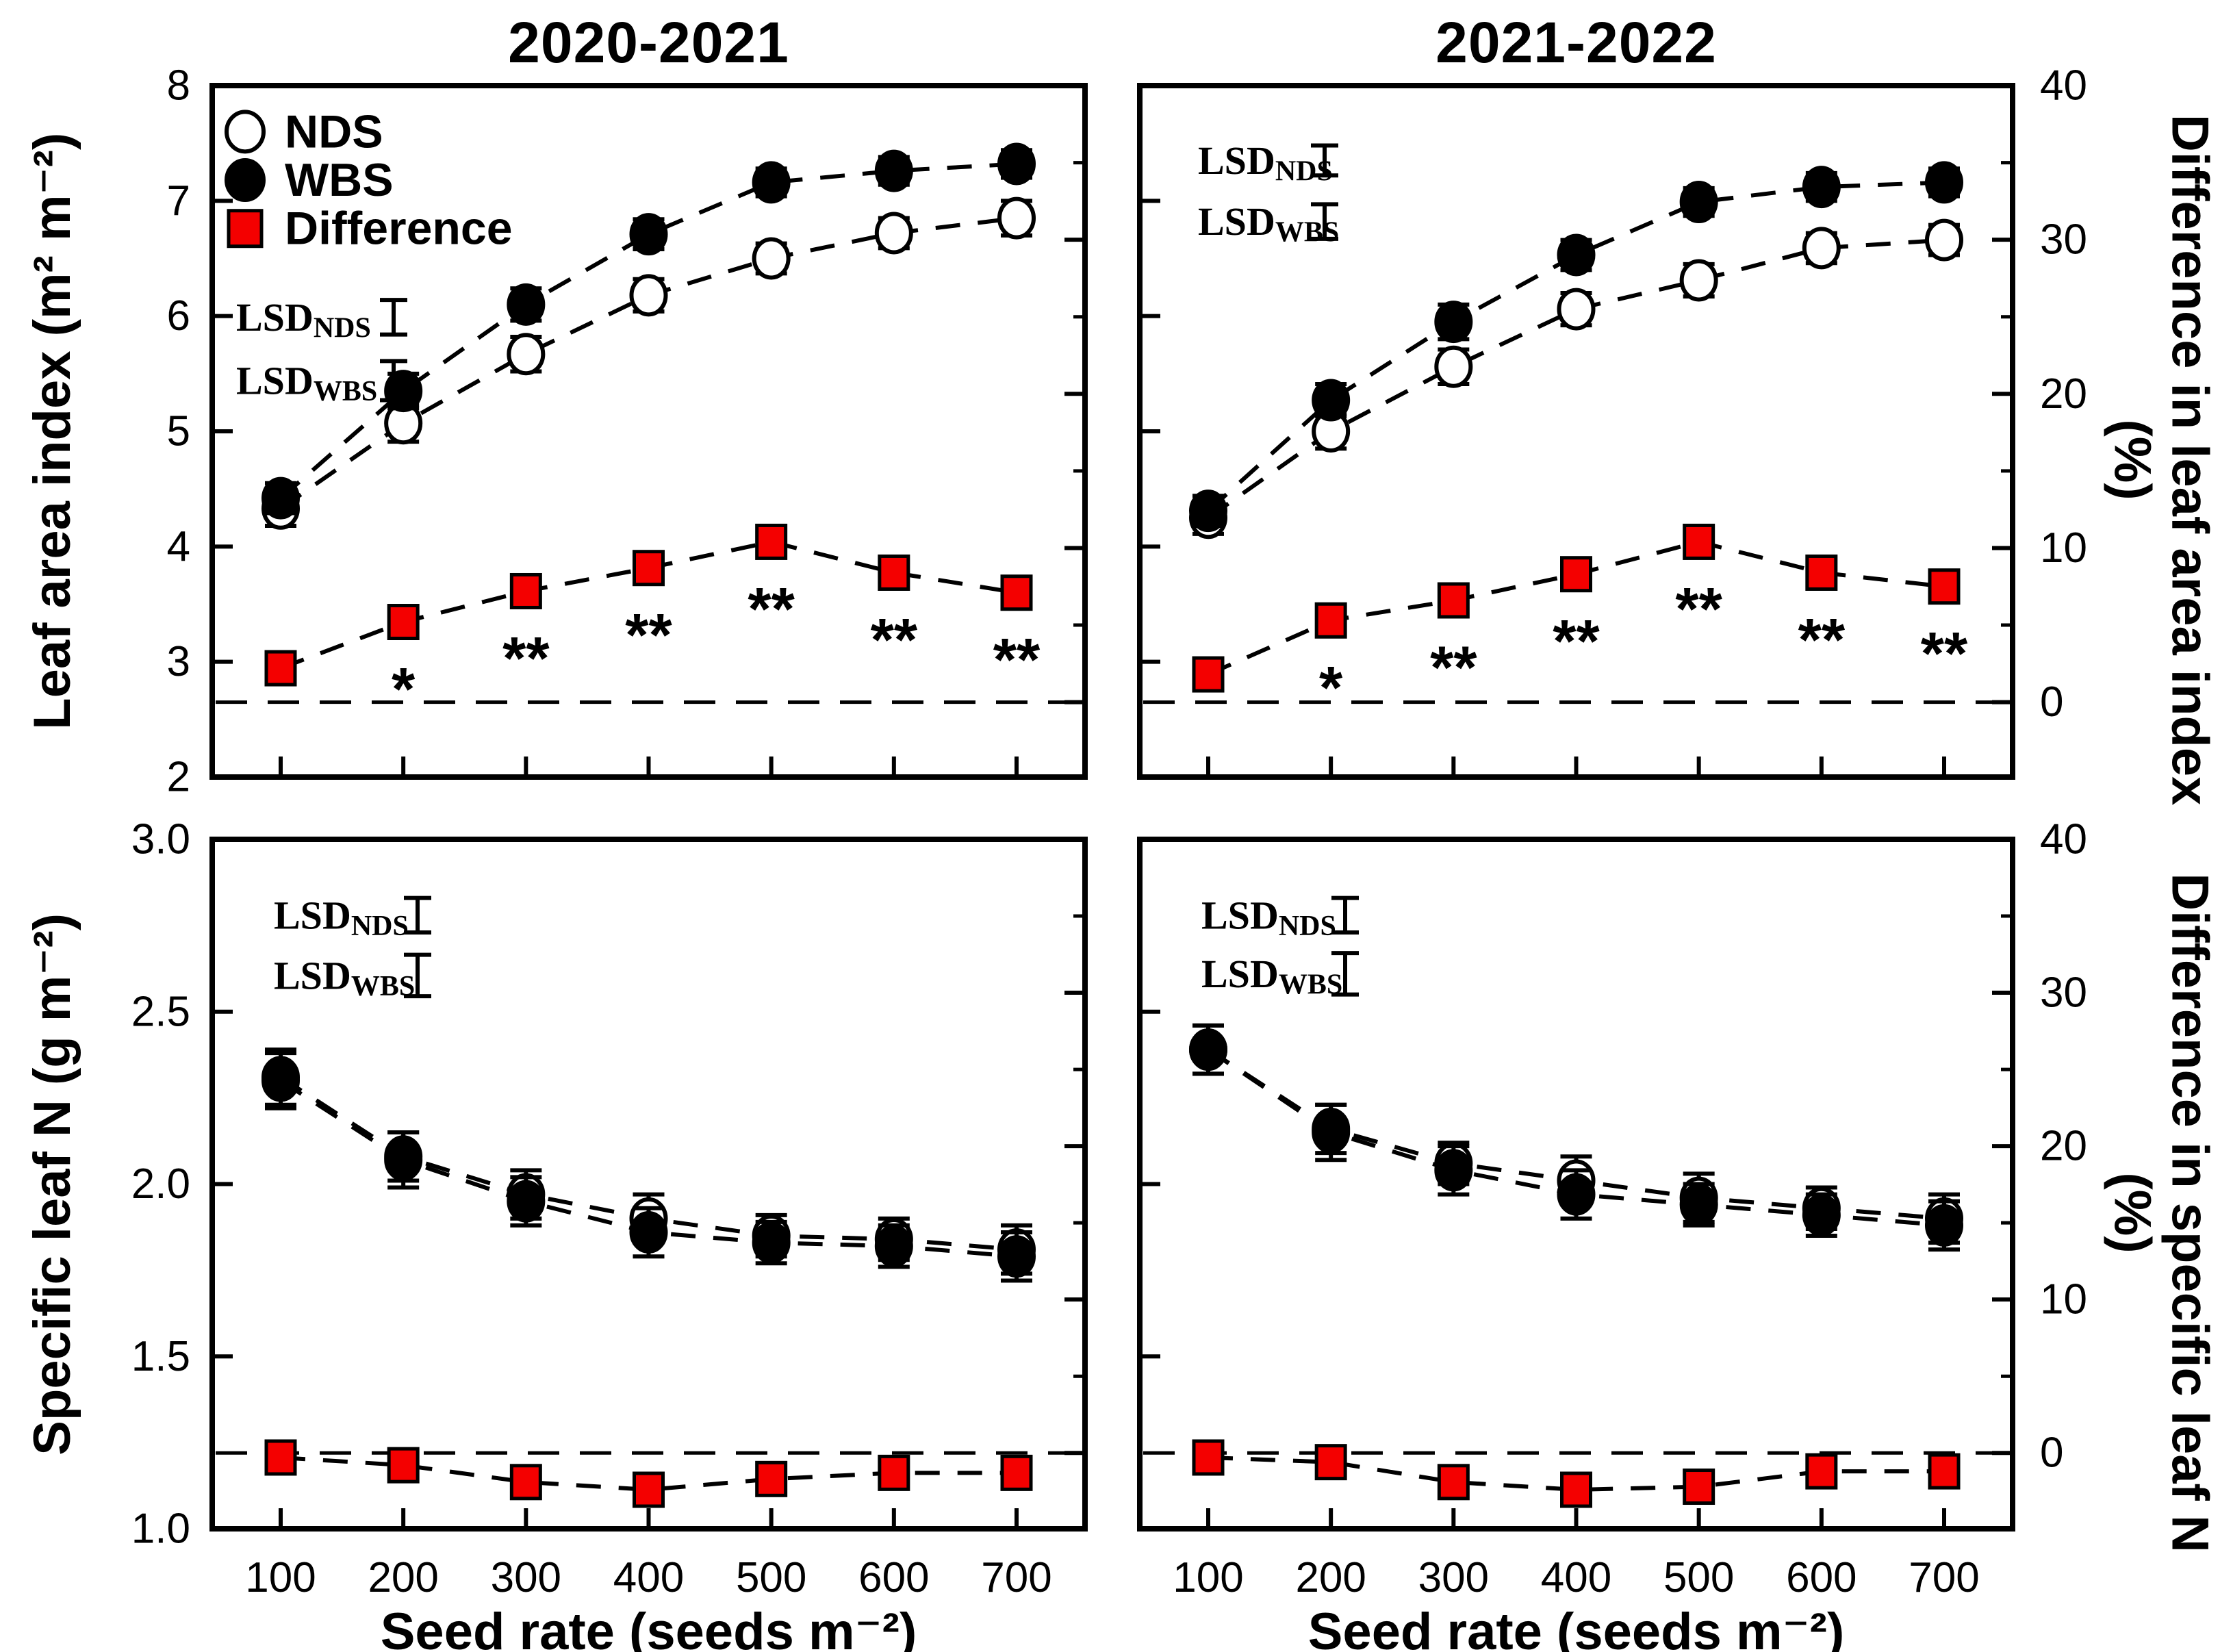  I want to click on legend-open-circle-icon, so click(245, 132).